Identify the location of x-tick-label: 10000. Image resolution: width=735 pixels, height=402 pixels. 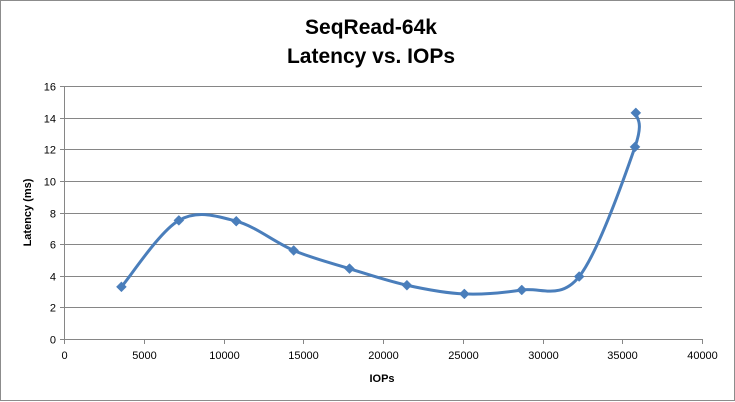
(224, 356).